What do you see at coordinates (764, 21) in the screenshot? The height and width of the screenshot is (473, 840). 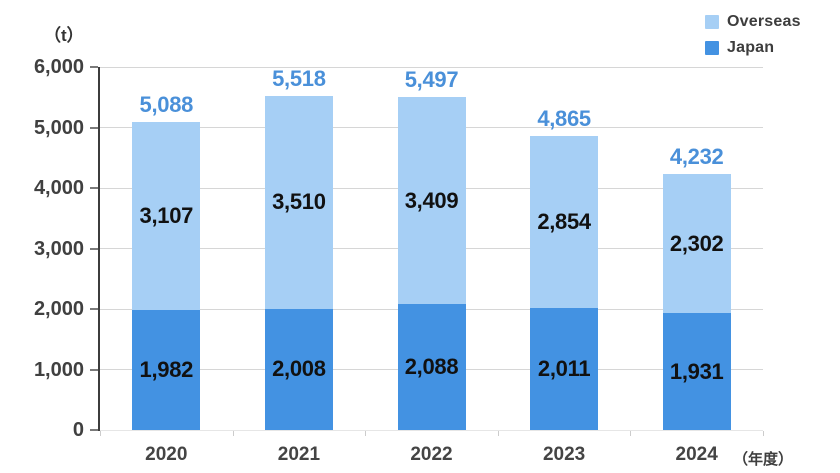 I see `legend-label-overseas: Overseas` at bounding box center [764, 21].